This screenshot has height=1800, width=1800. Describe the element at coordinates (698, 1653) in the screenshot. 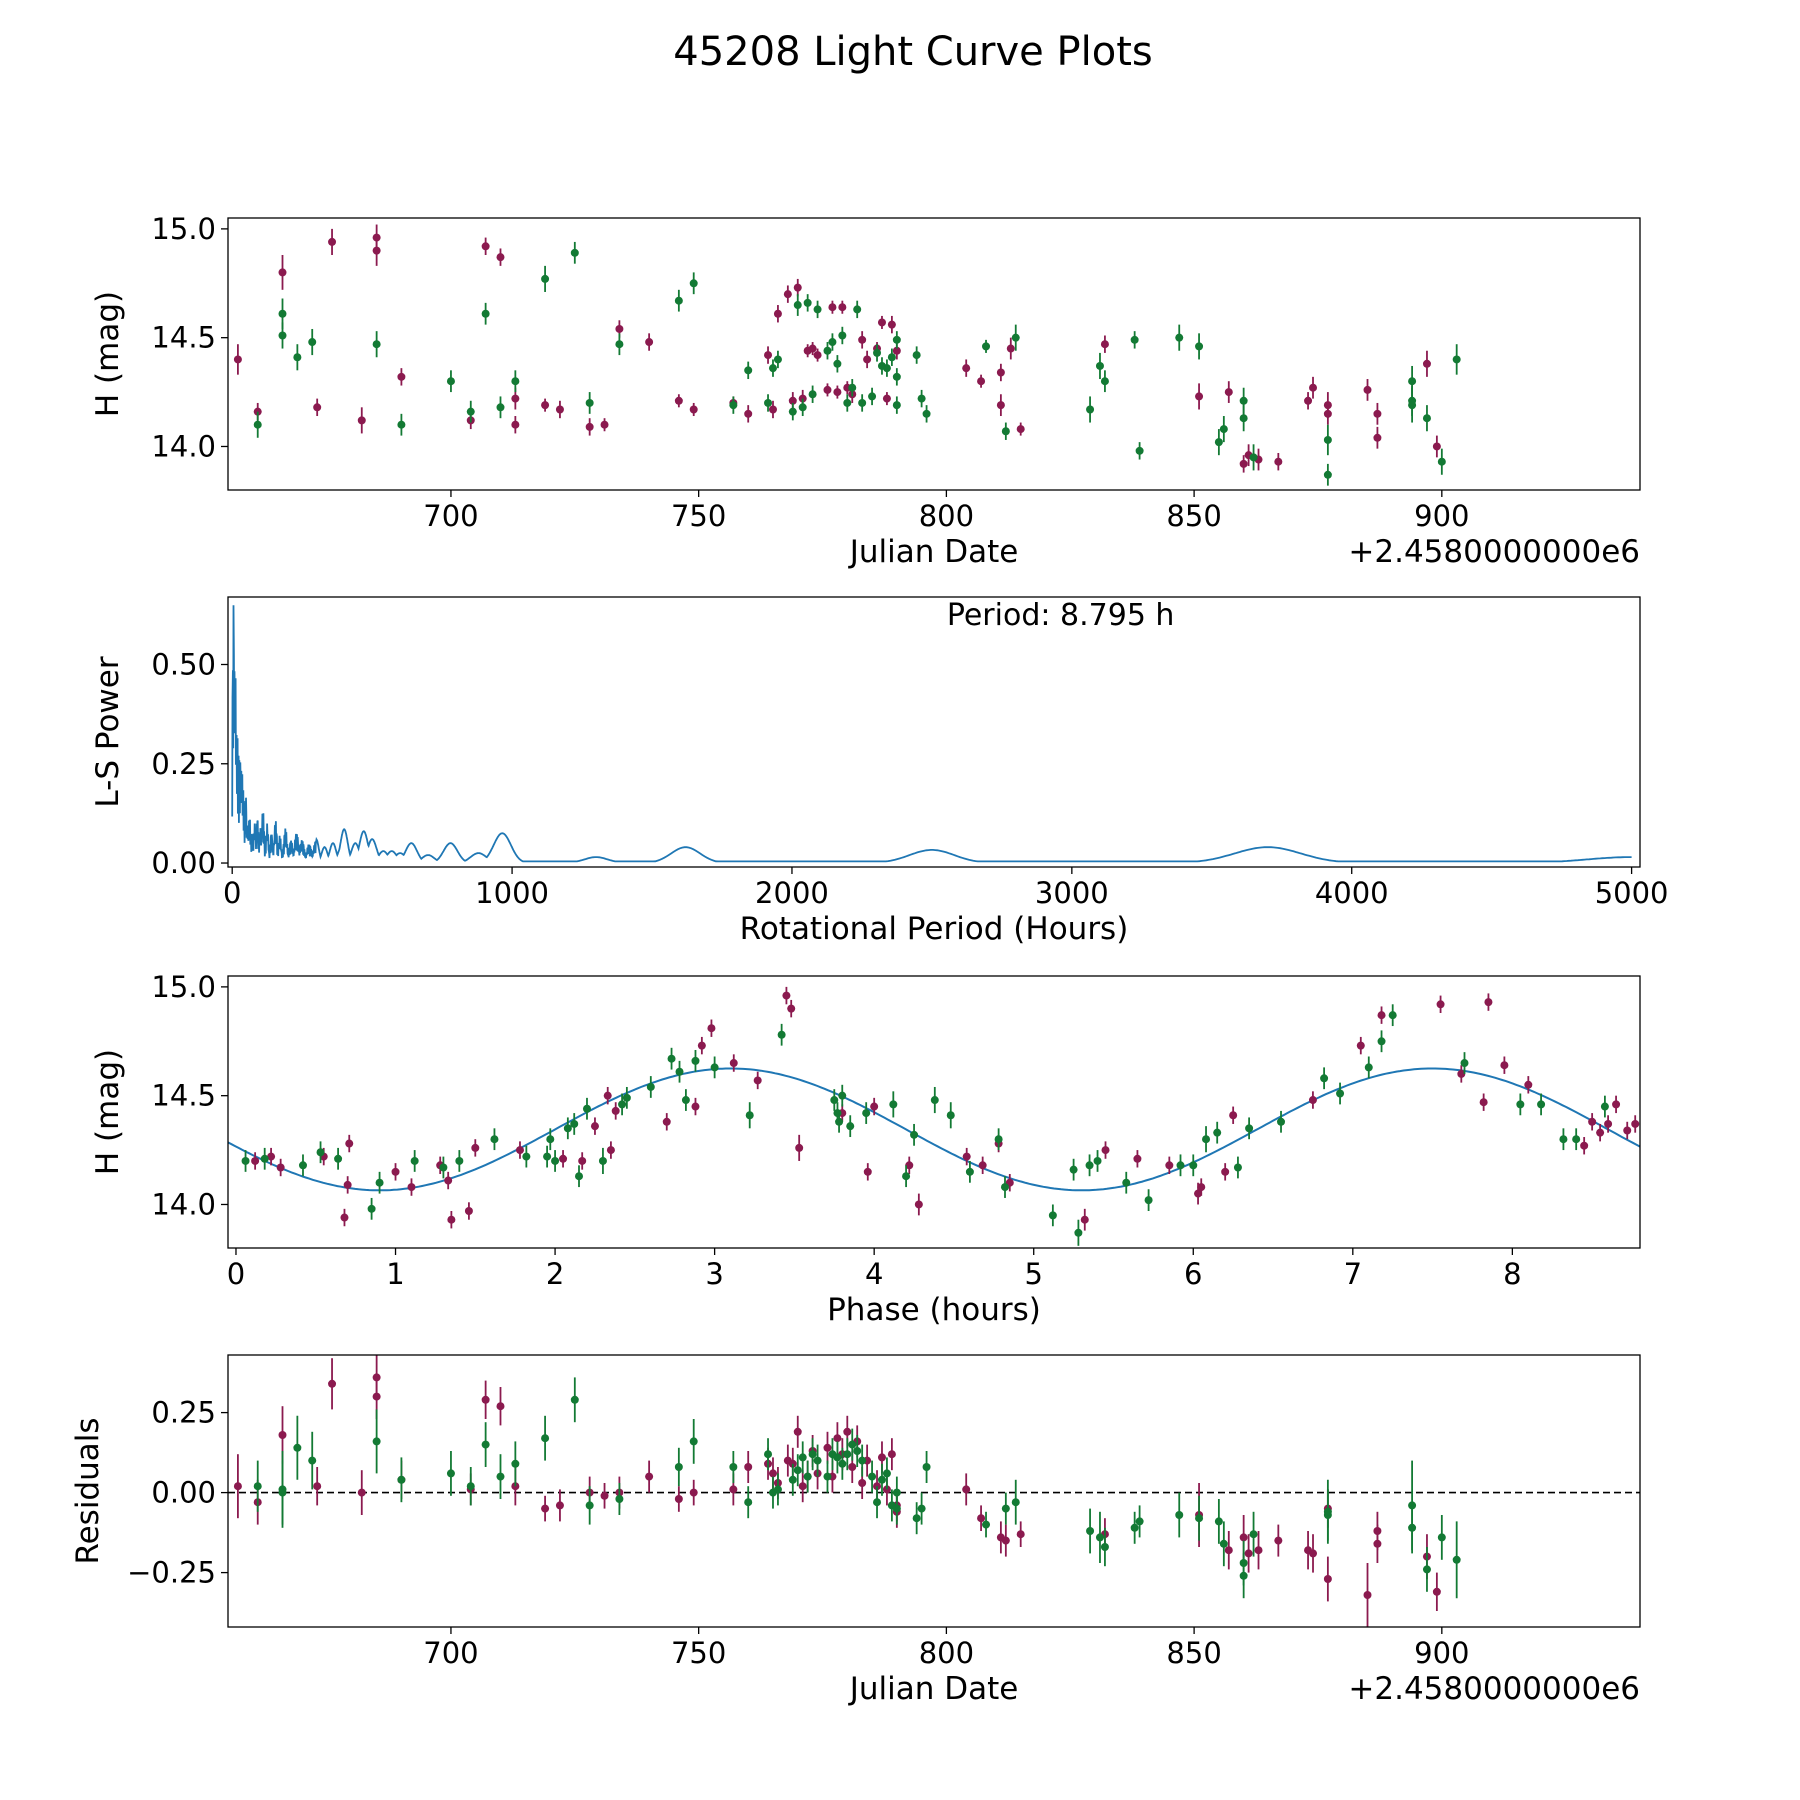

I see `x-tick-label: 750` at that location.